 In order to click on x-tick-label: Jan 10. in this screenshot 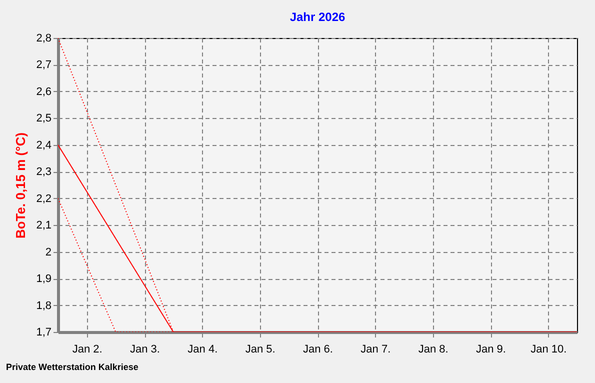, I will do `click(548, 350)`.